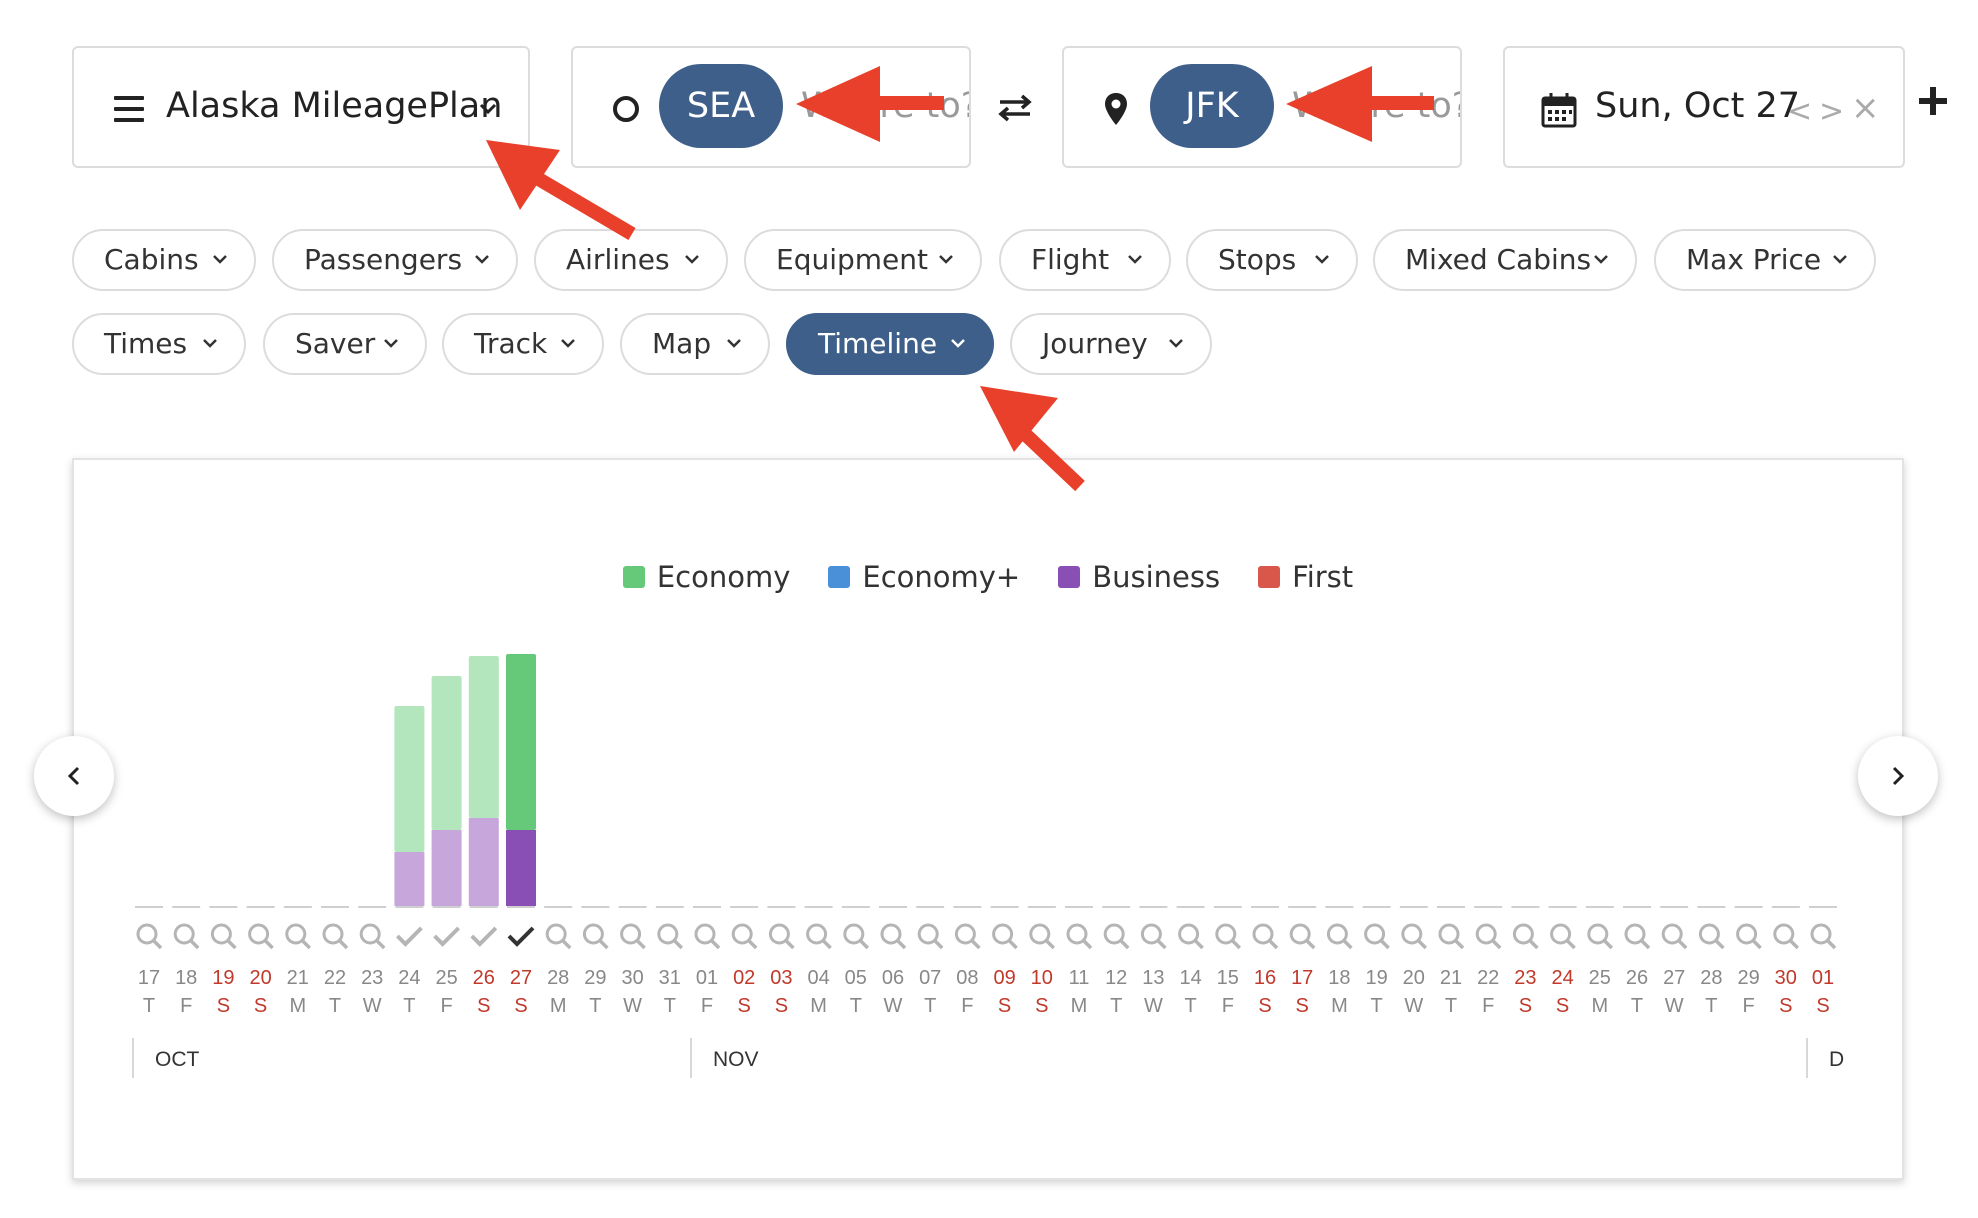 The height and width of the screenshot is (1218, 1978). Describe the element at coordinates (1139, 577) in the screenshot. I see `legend-item-business: Business` at that location.